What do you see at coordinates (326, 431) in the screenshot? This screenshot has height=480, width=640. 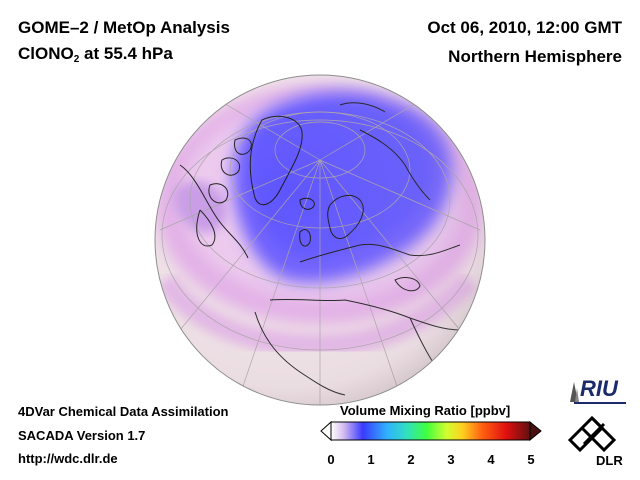 I see `colorbar-min-arrow` at bounding box center [326, 431].